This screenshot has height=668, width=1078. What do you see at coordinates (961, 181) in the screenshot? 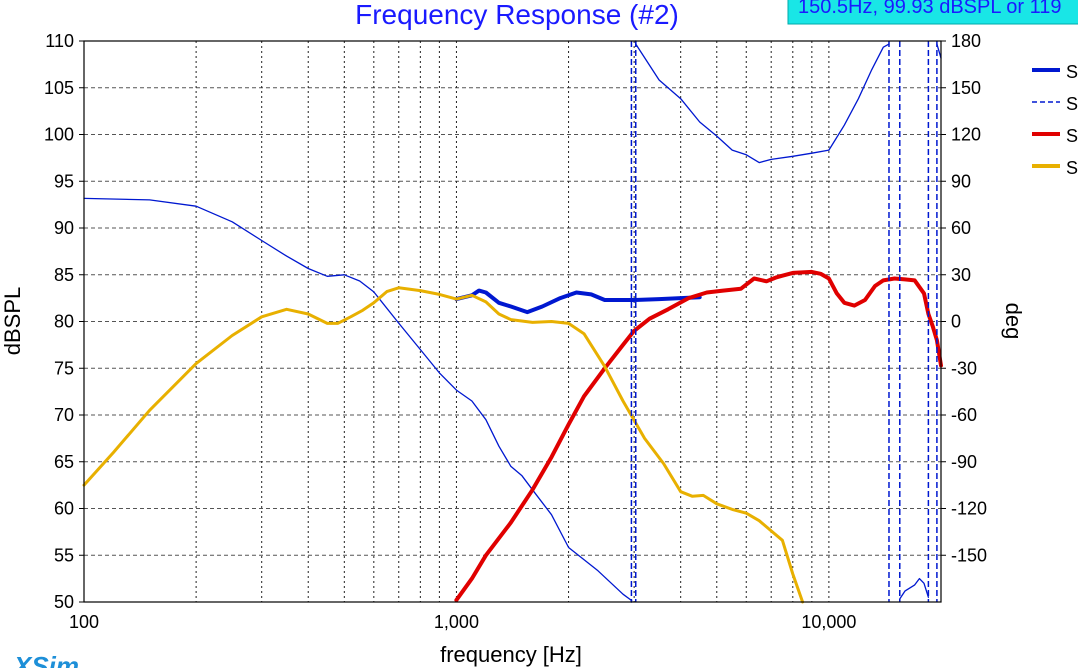
I see `y2-tick-label: 90` at bounding box center [961, 181].